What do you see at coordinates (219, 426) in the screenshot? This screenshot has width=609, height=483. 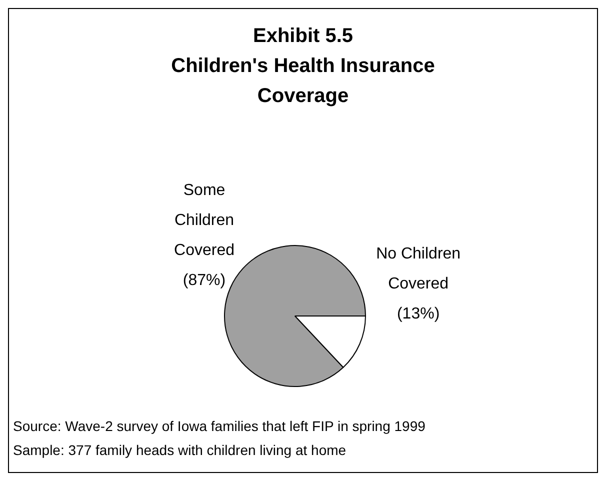 I see `source-note: Source: Wave-2 survey of Iowa families that left FIP in spring 1999` at bounding box center [219, 426].